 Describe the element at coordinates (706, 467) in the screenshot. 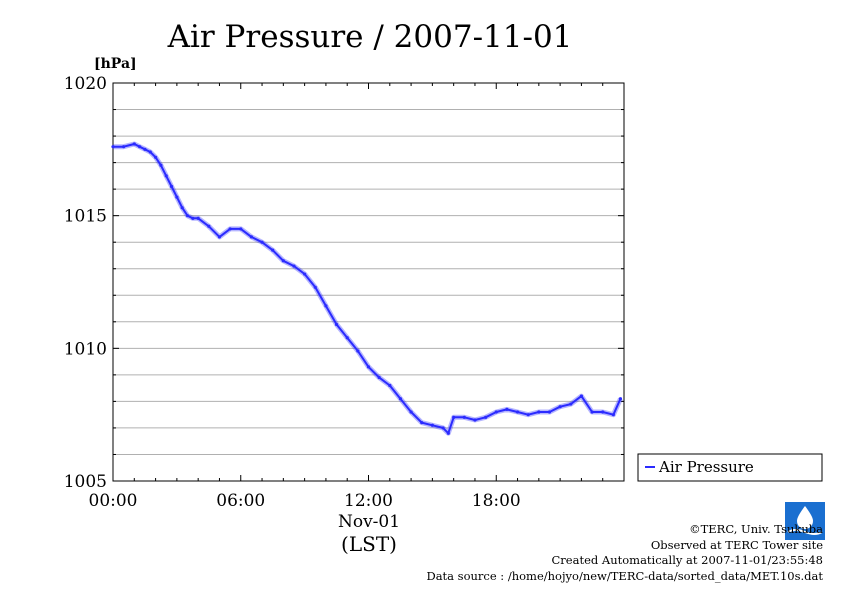

I see `legend-label: Air Pressure` at that location.